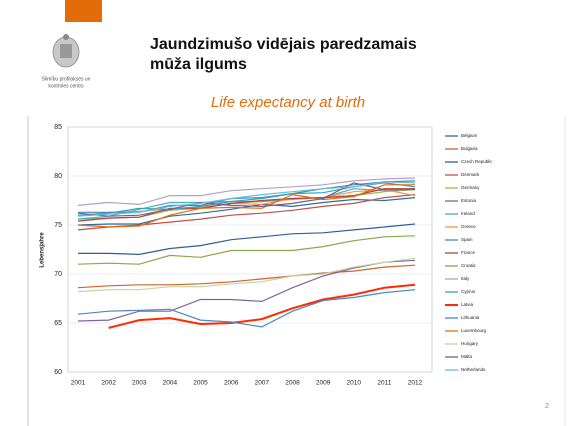 The height and width of the screenshot is (426, 573). What do you see at coordinates (200, 383) in the screenshot?
I see `x-tick-label: 2005` at bounding box center [200, 383].